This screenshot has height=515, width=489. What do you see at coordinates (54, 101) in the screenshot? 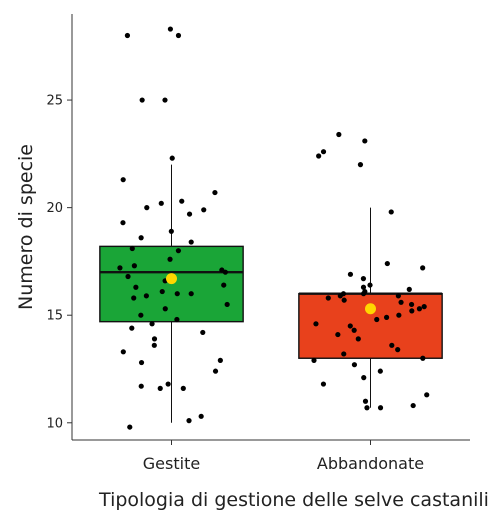
I see `y-tick-label: 25` at bounding box center [54, 101].